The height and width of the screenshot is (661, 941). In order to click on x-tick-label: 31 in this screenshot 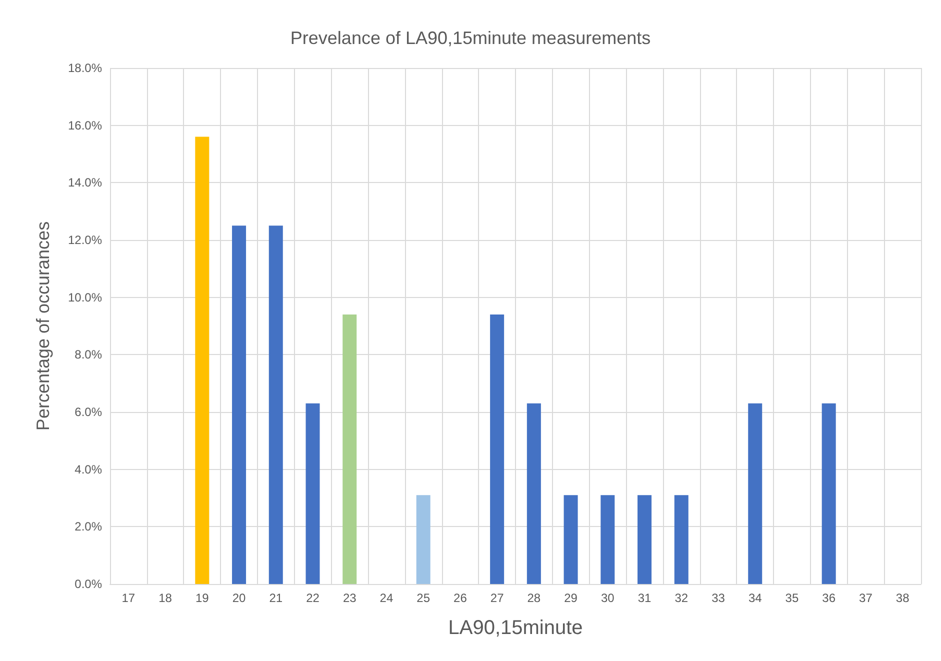, I will do `click(645, 598)`.